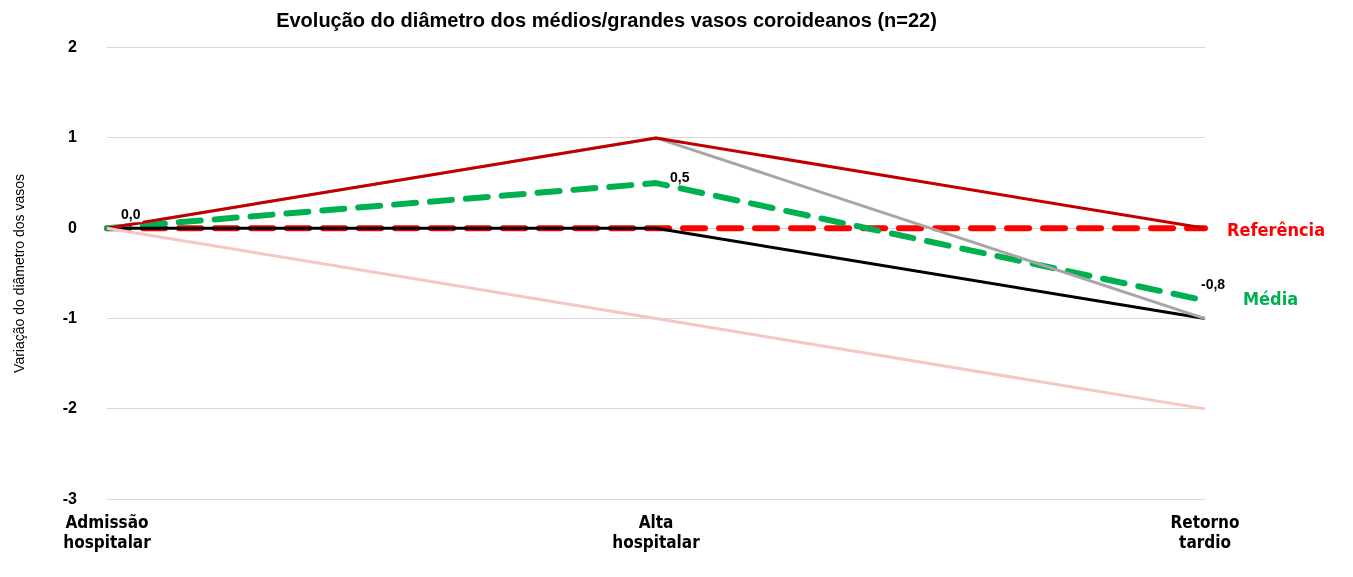  Describe the element at coordinates (73, 137) in the screenshot. I see `y-tick-label: 1` at that location.